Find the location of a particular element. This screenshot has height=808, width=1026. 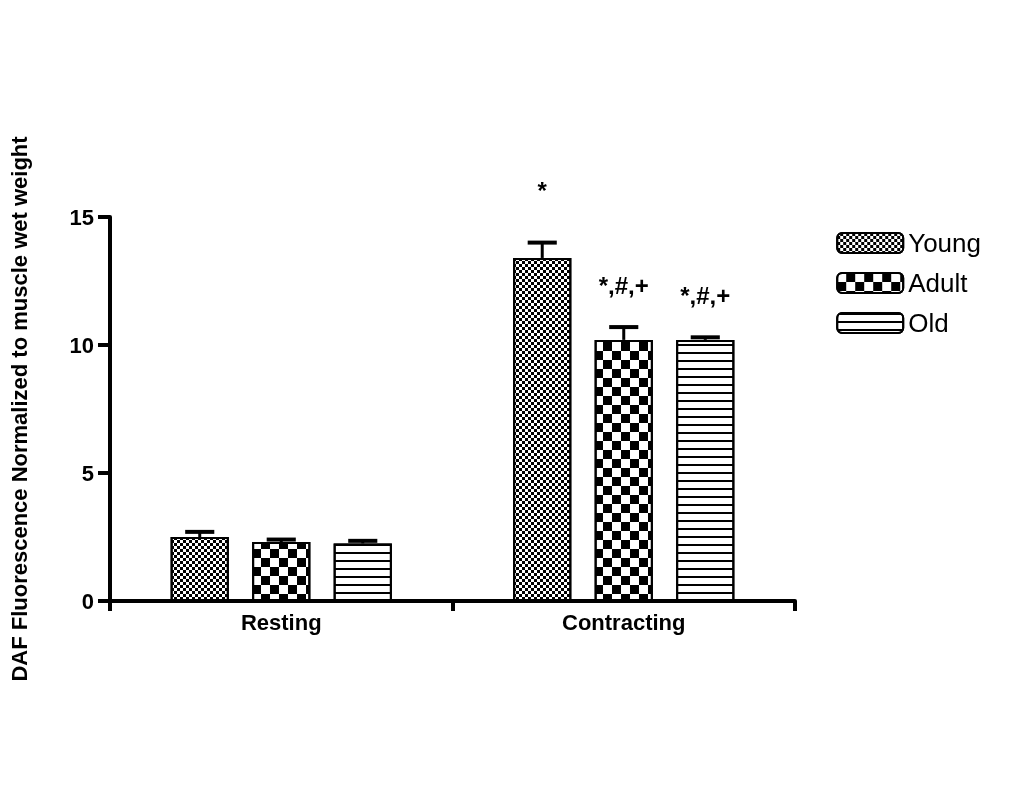

y-tick-label: 15 is located at coordinates (81, 217).